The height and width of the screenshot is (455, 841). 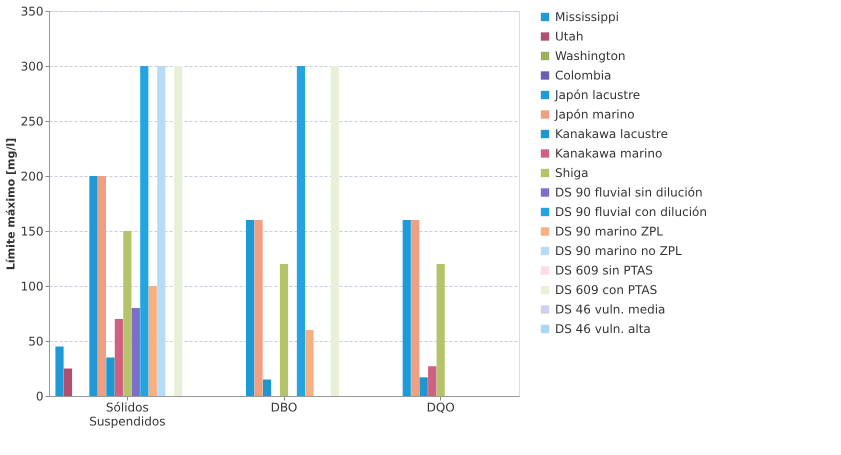 I want to click on legend-label: Japón lacustre, so click(x=597, y=95).